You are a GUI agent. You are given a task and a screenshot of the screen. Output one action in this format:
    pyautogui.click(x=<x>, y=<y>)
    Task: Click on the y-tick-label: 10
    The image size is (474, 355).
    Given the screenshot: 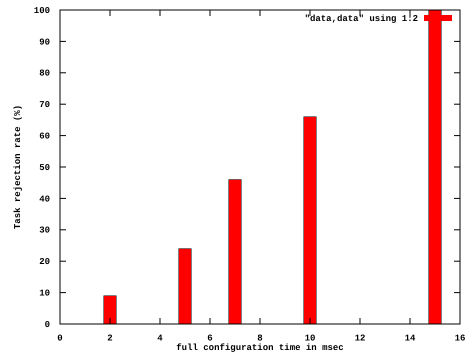 What is the action you would take?
    pyautogui.click(x=44, y=293)
    